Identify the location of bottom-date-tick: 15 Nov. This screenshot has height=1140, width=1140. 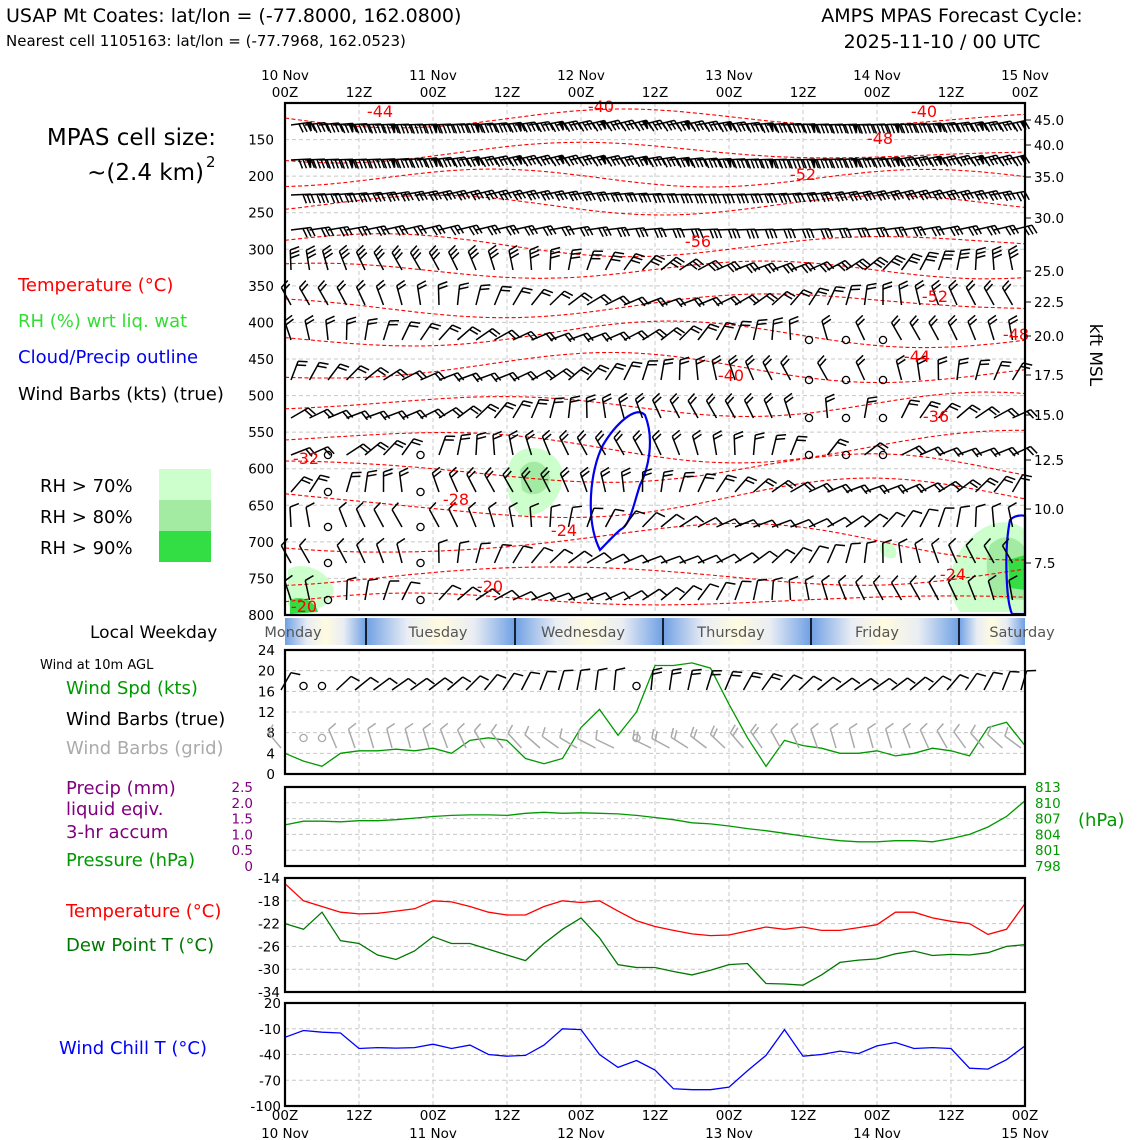
(1025, 1133).